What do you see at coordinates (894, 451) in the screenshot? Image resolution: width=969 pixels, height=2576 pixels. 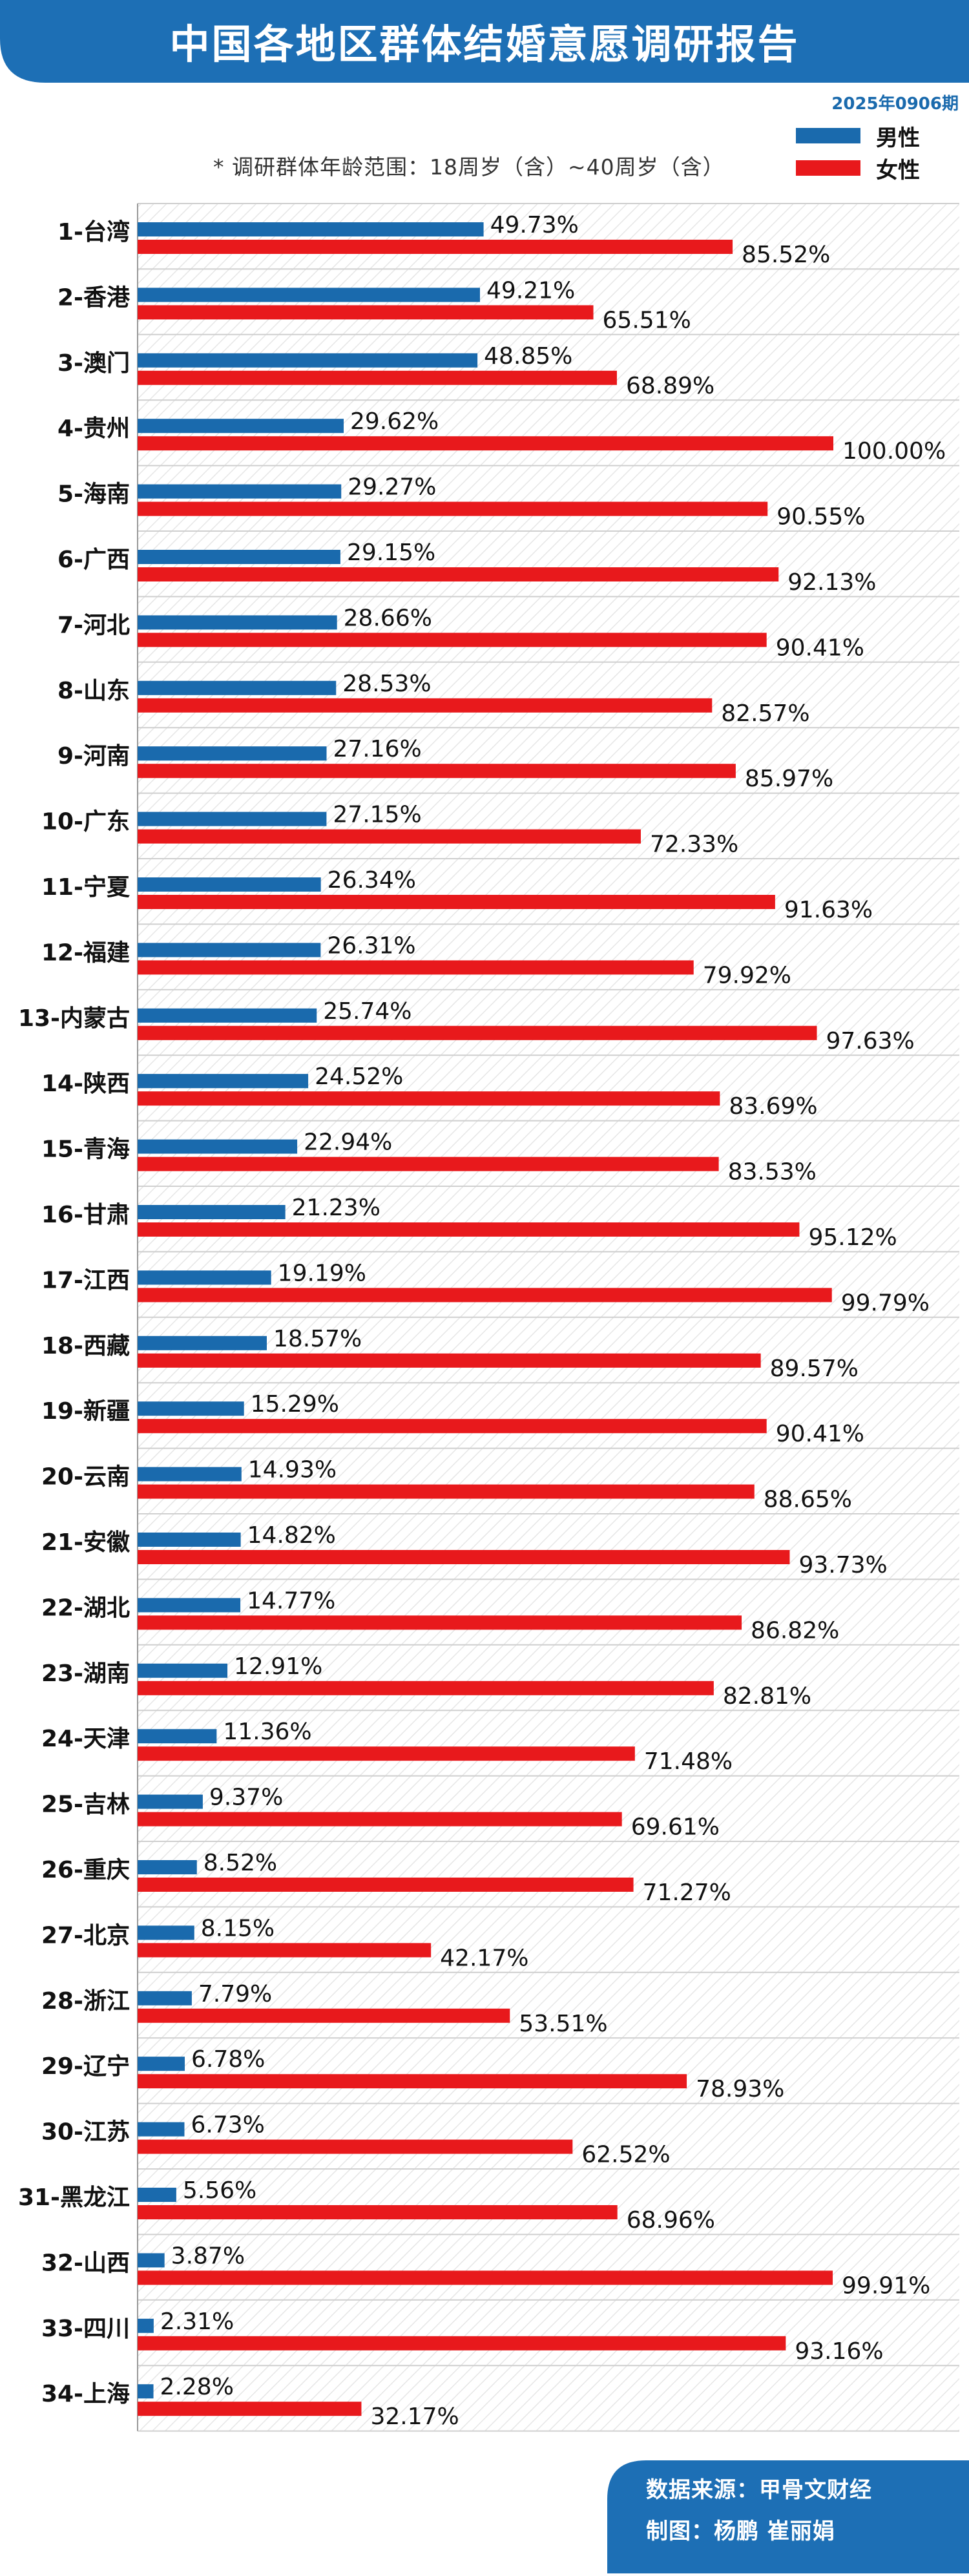 I see `female-value-label: 100.00%` at bounding box center [894, 451].